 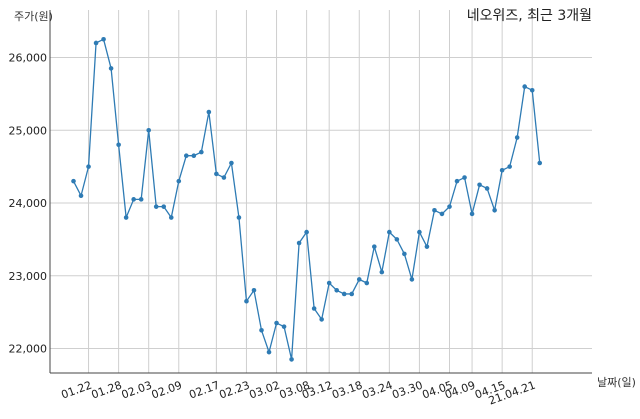 What do you see at coordinates (28, 130) in the screenshot?
I see `y-tick-label: 25,000` at bounding box center [28, 130].